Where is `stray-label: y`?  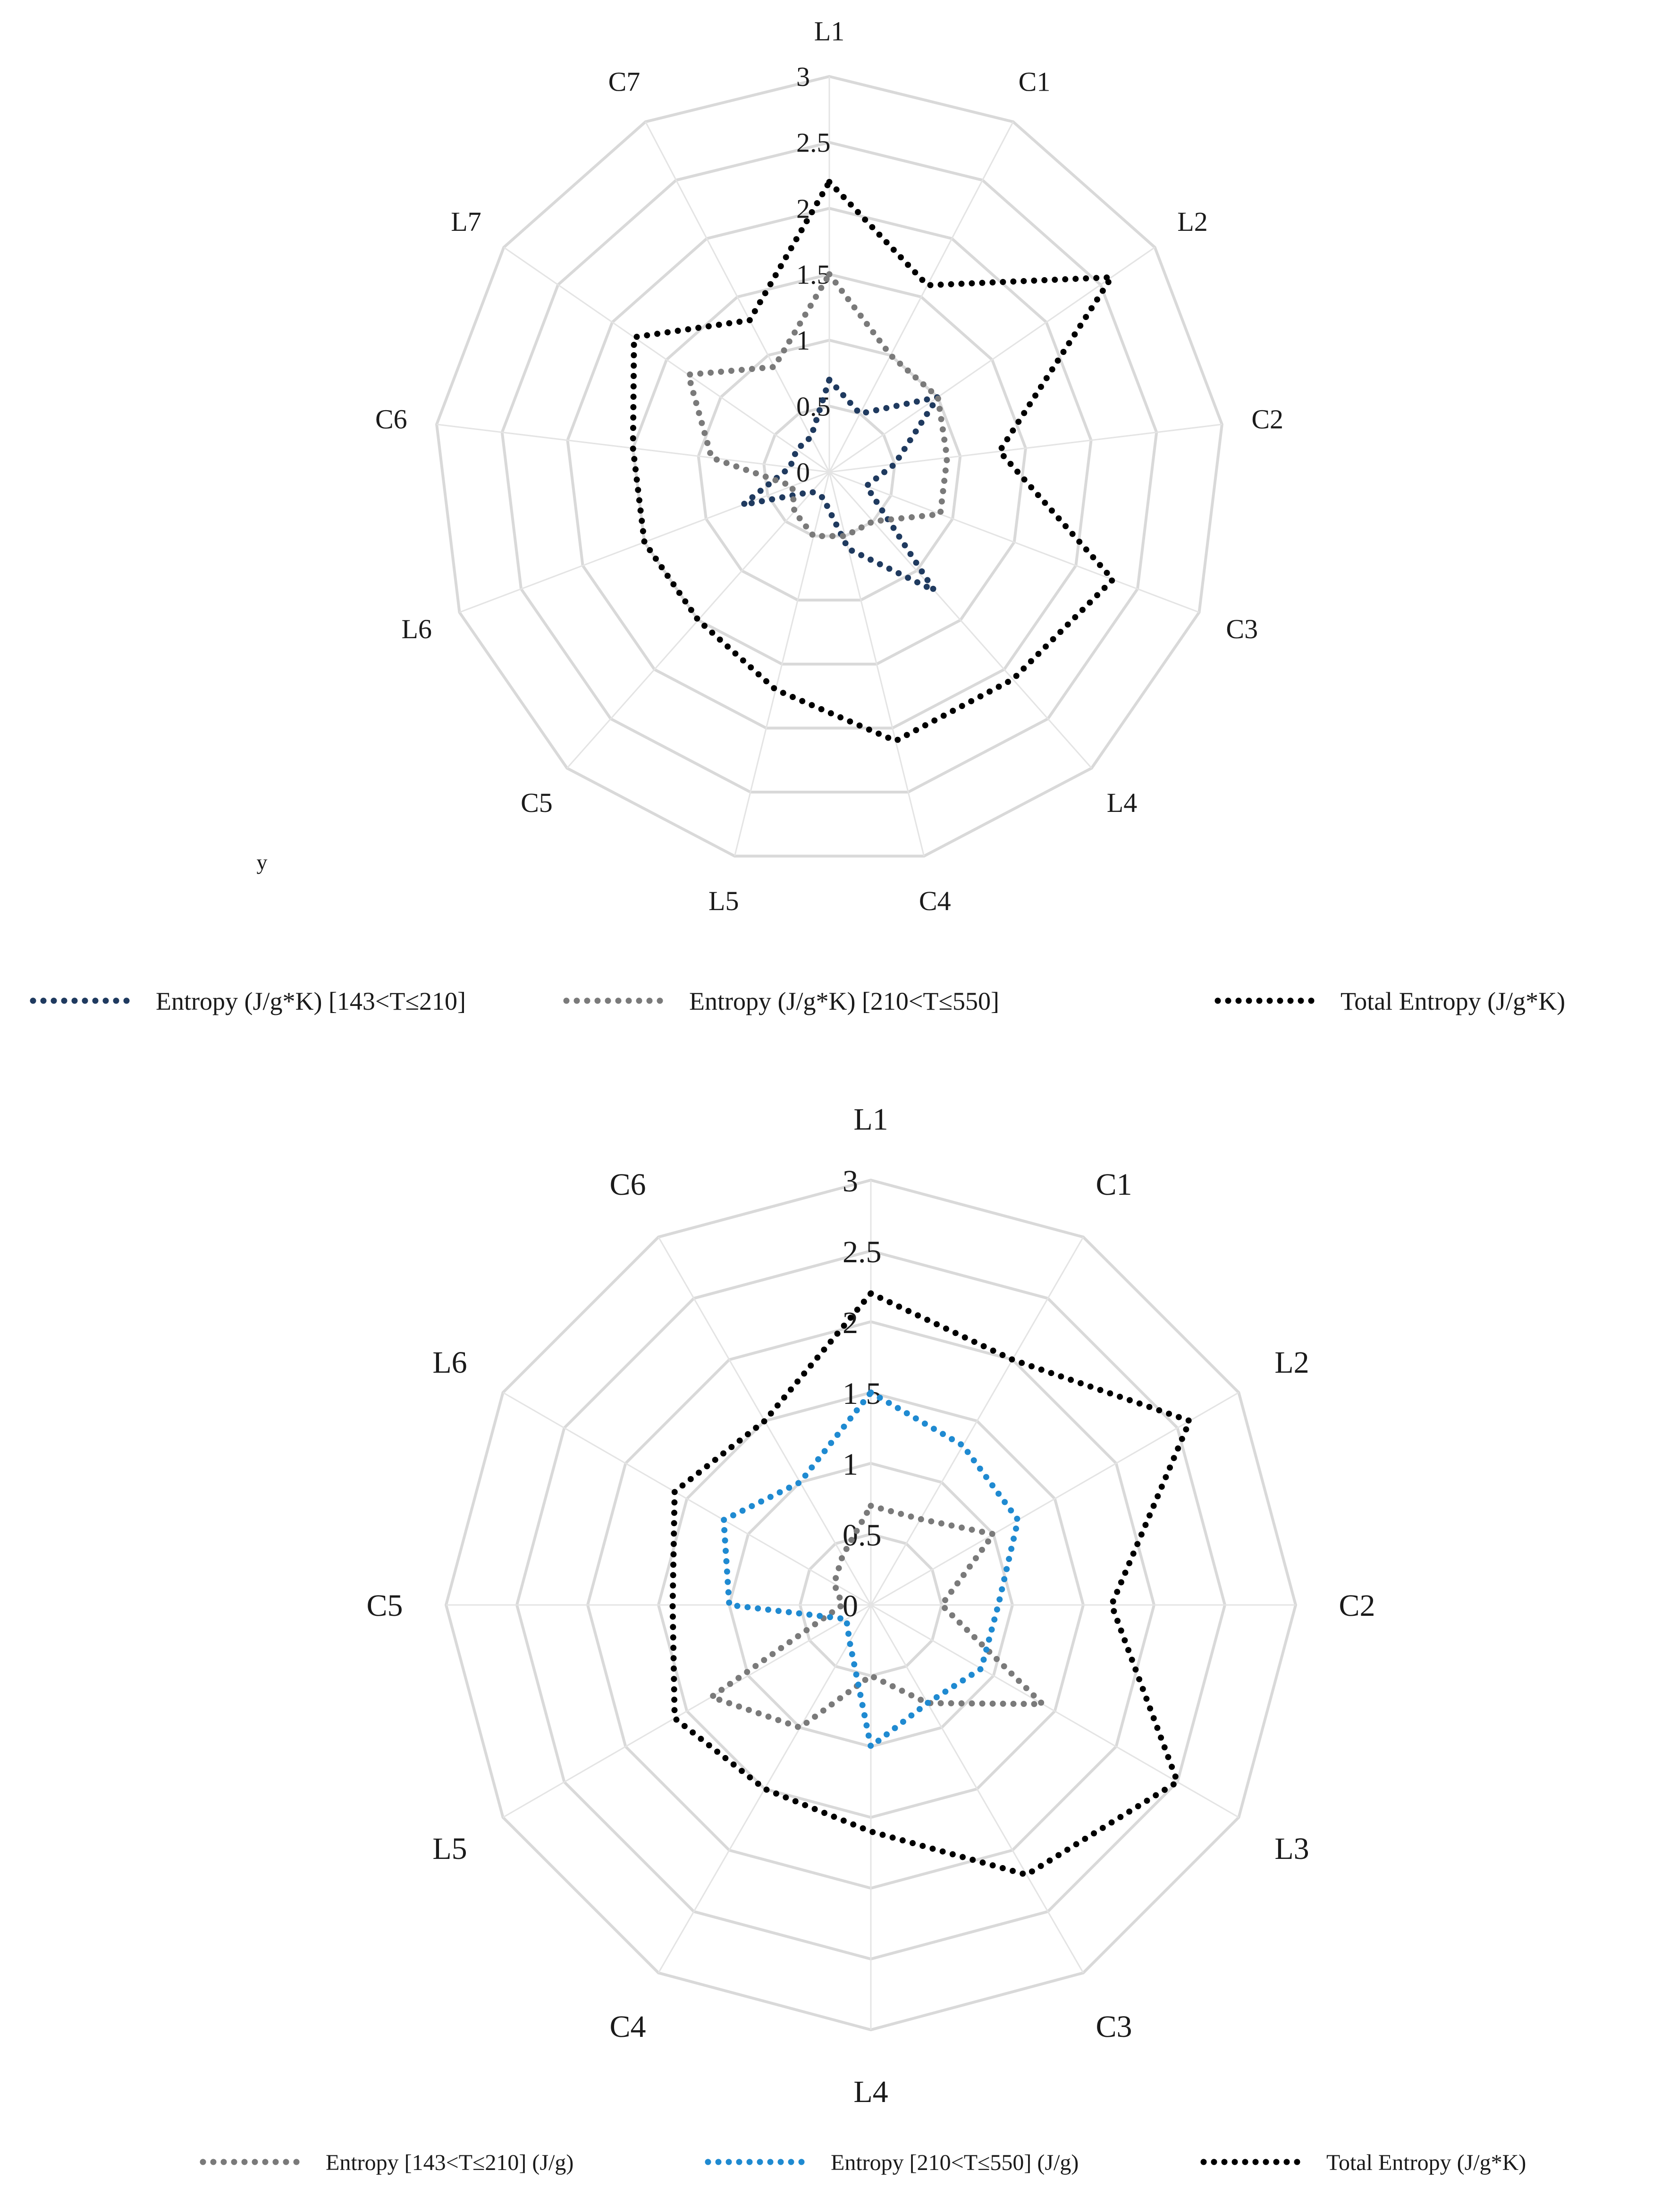 stray-label: y is located at coordinates (262, 862).